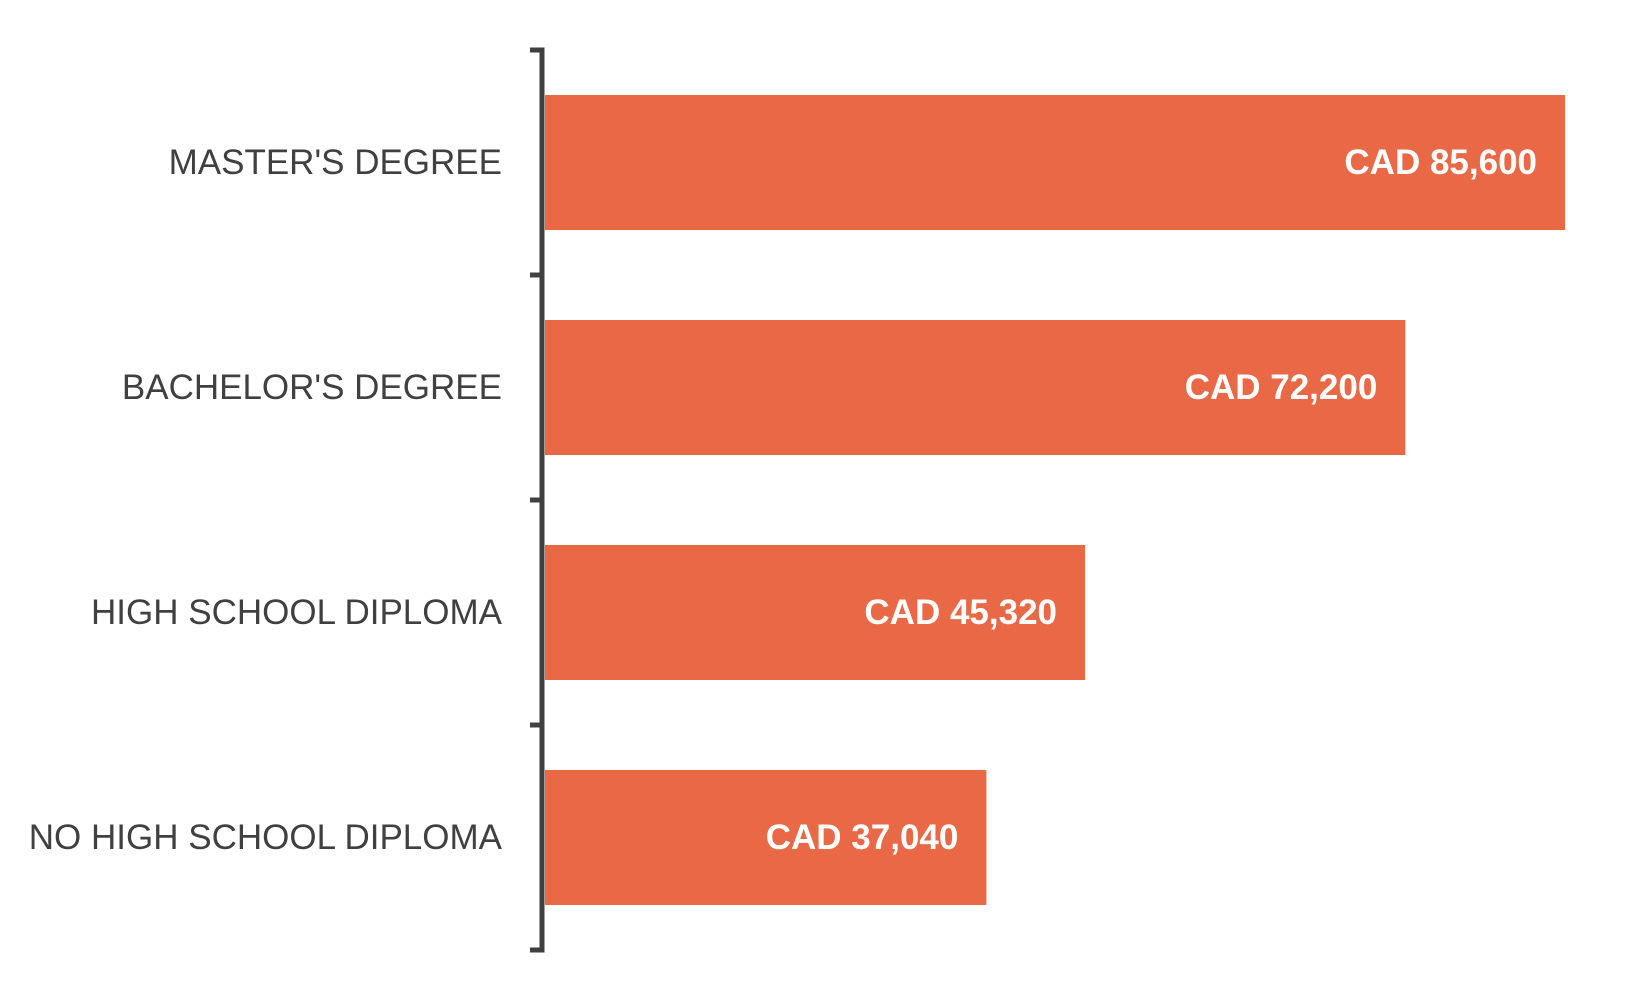 This screenshot has height=990, width=1650. What do you see at coordinates (297, 612) in the screenshot?
I see `category-label: HIGH SCHOOL DIPLOMA` at bounding box center [297, 612].